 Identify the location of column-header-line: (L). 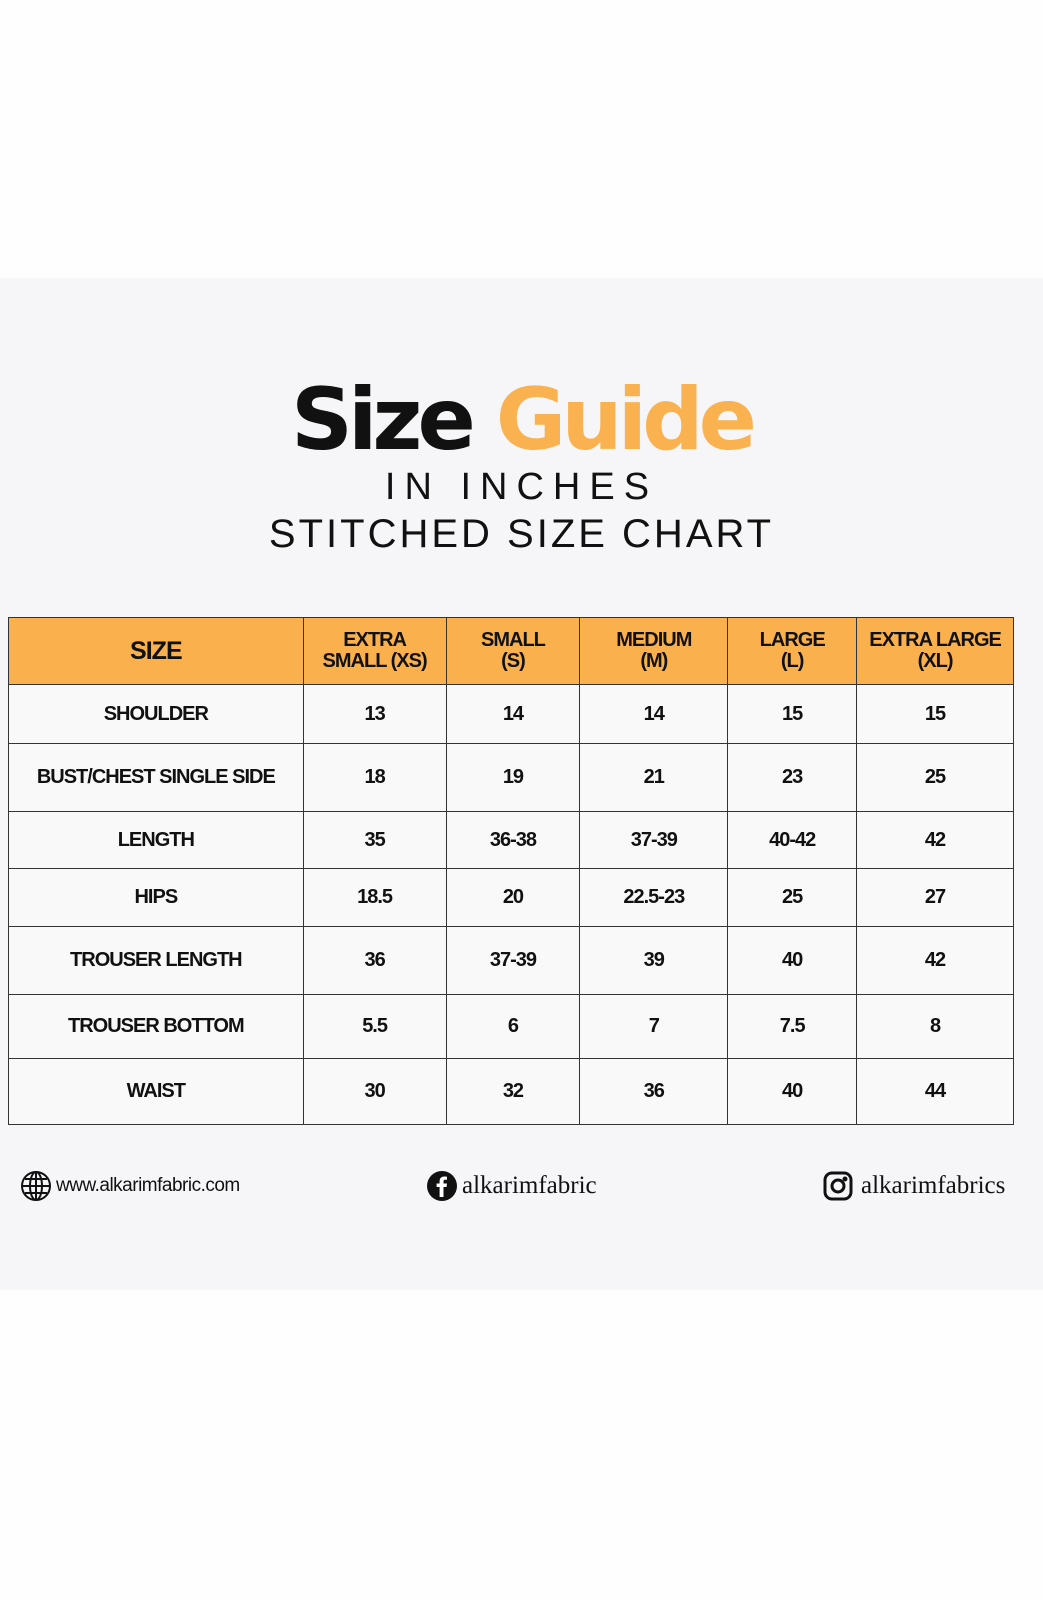
(792, 661).